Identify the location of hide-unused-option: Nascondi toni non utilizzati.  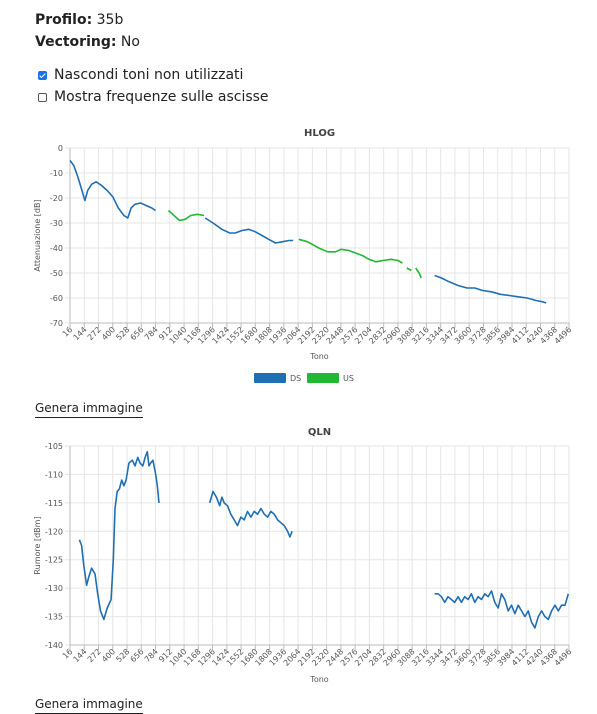
(140, 75).